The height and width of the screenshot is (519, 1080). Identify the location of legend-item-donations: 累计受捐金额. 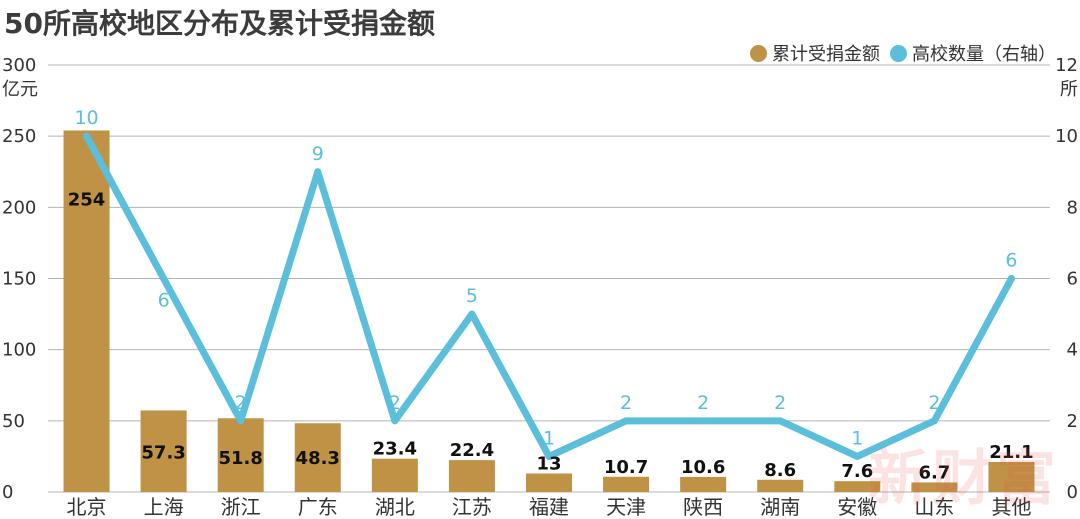
(815, 53).